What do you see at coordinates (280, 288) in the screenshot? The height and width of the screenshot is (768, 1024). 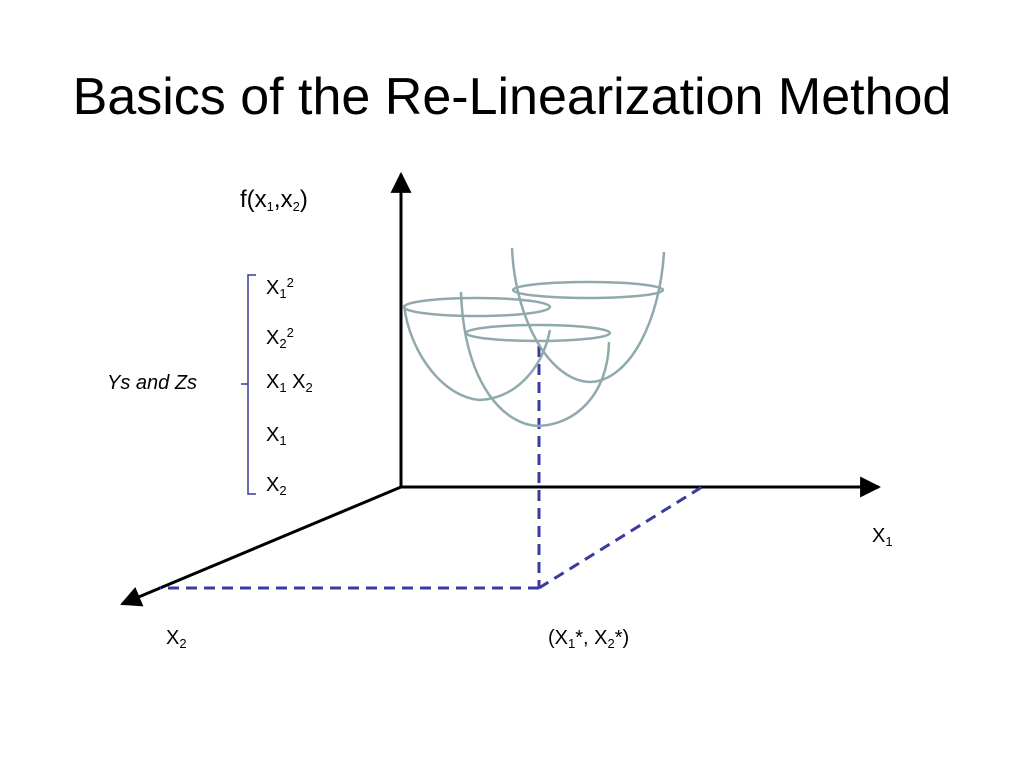 I see `term-x1-squared: X12` at bounding box center [280, 288].